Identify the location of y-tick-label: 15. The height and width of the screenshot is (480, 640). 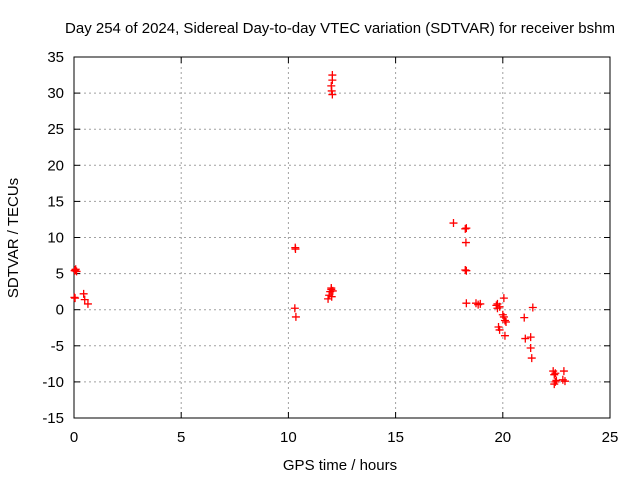
(55, 201).